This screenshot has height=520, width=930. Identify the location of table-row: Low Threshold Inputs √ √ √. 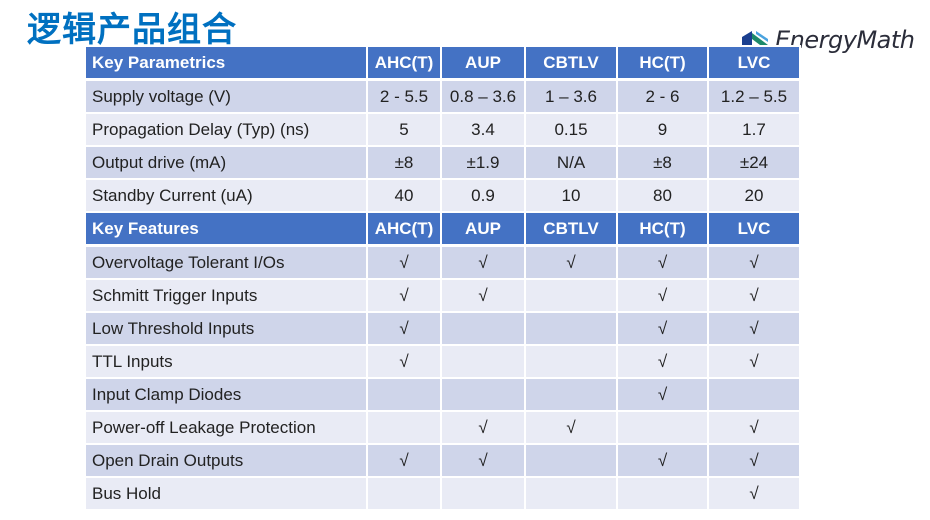
(442, 328).